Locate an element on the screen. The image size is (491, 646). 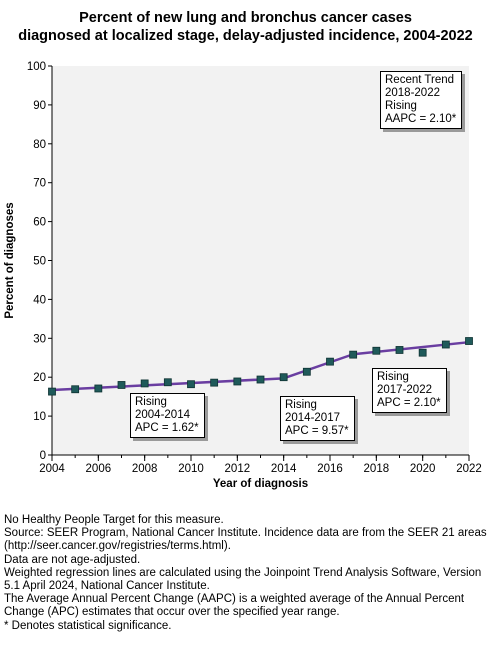
y-tick-label: 40 is located at coordinates (39, 300).